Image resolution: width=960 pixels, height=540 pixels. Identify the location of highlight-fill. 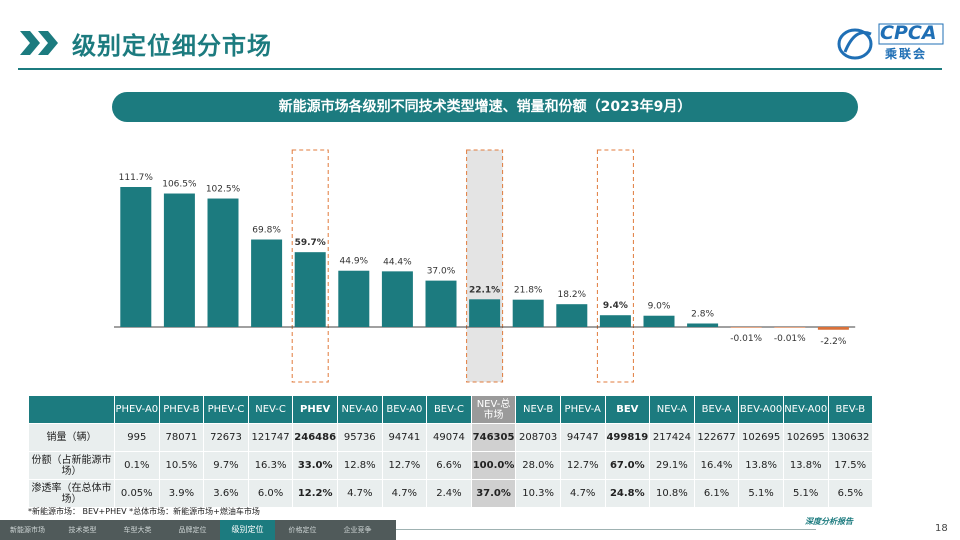
(484, 266).